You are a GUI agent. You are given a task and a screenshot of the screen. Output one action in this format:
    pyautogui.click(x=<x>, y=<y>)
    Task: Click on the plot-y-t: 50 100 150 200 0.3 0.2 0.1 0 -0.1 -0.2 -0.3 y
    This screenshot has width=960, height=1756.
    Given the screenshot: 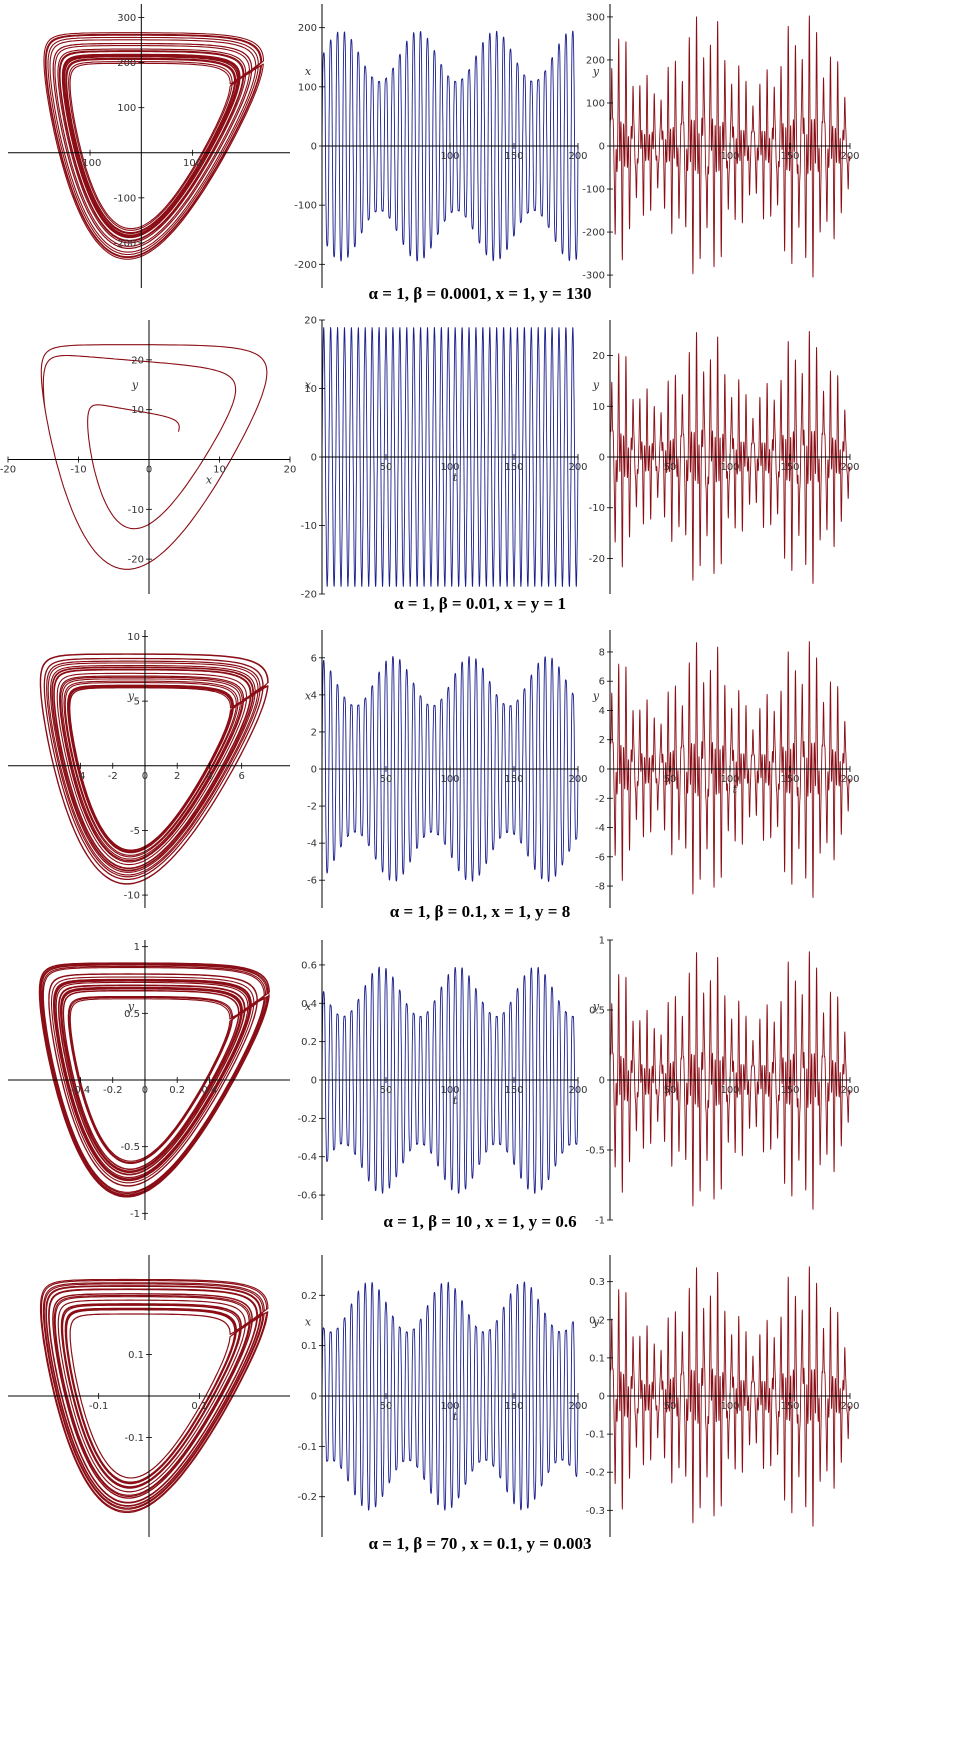 What is the action you would take?
    pyautogui.click(x=722, y=1396)
    